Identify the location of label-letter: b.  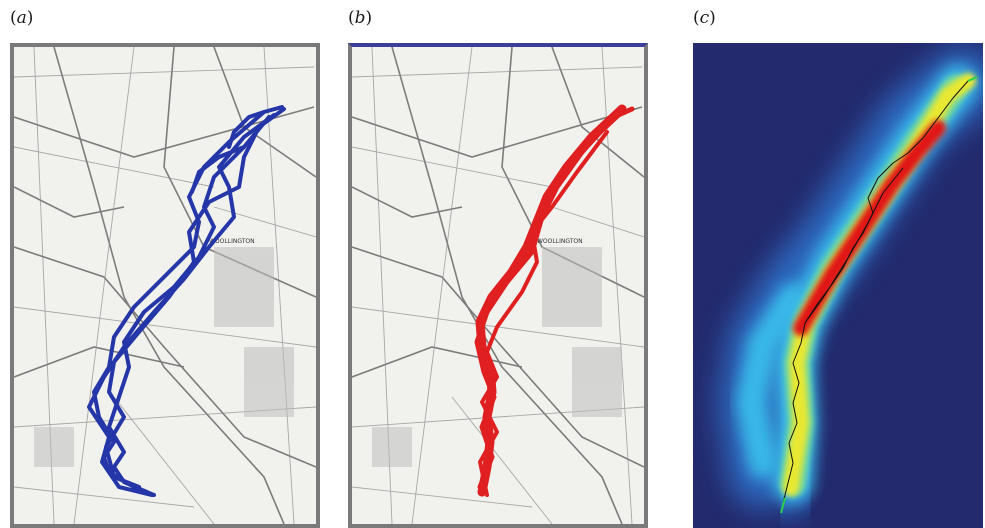
(360, 18).